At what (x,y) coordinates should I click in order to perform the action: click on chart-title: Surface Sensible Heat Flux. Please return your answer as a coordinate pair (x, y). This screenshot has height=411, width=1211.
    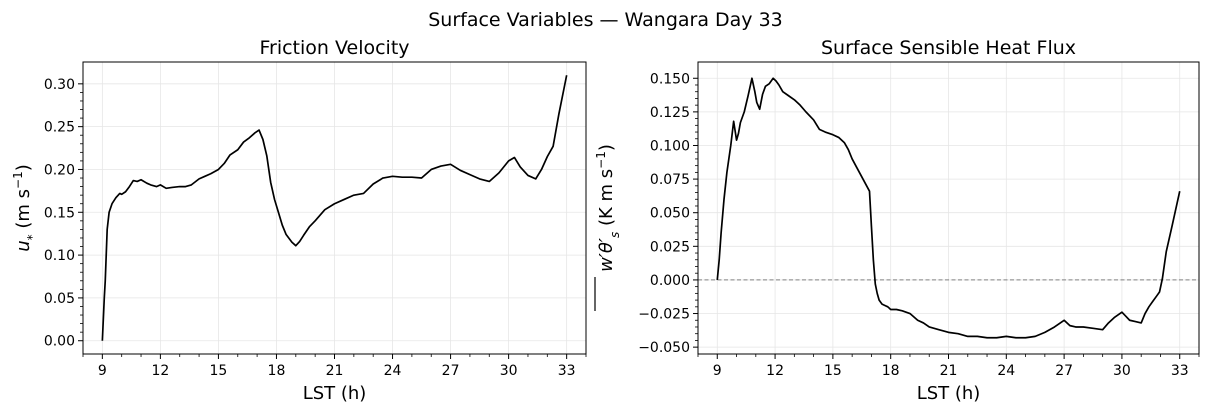
    Looking at the image, I should click on (948, 48).